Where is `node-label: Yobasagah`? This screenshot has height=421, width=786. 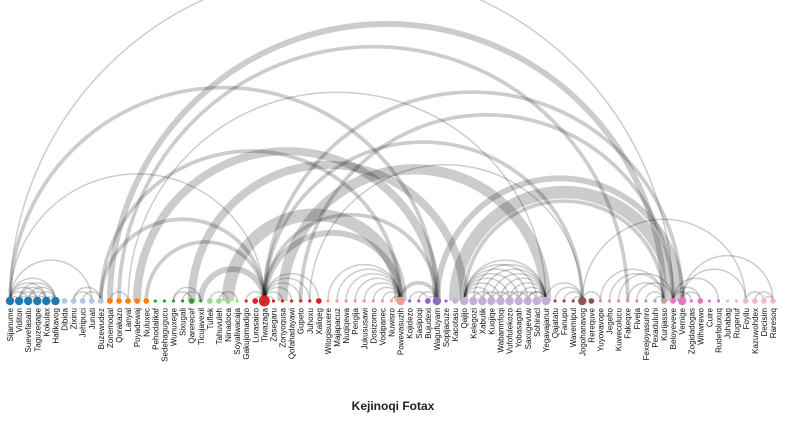 node-label: Yobasagah is located at coordinates (519, 328).